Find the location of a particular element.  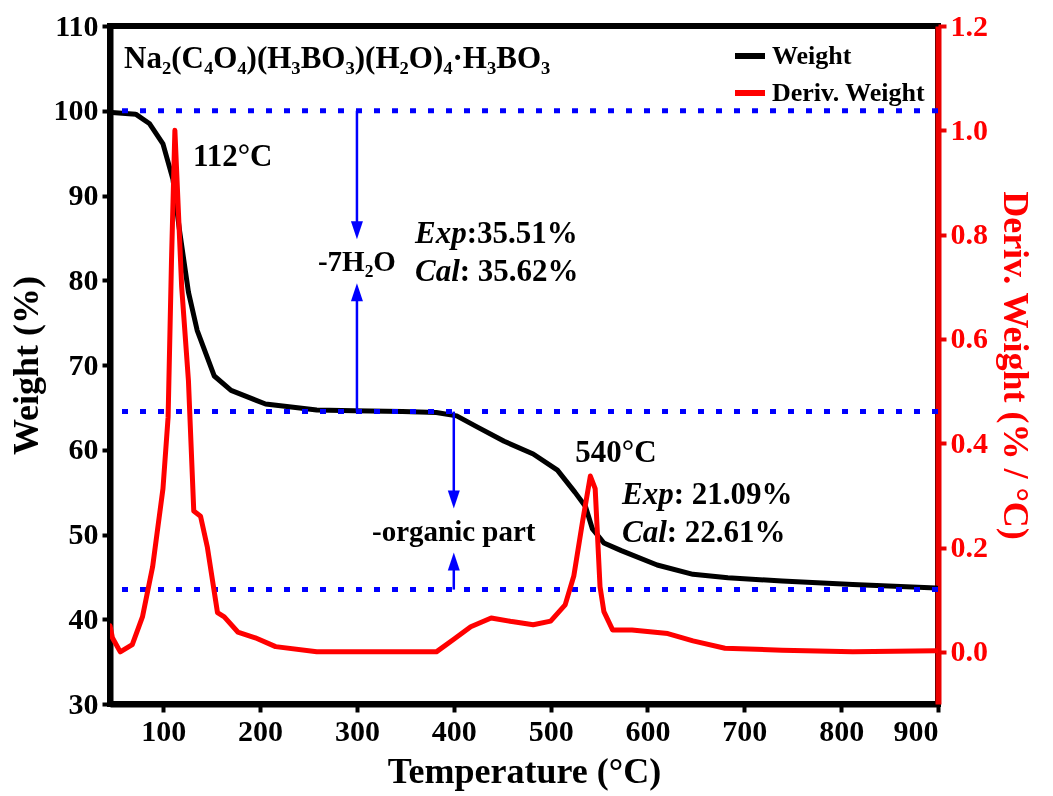

y2-tick-label: 0.2 is located at coordinates (969, 547).